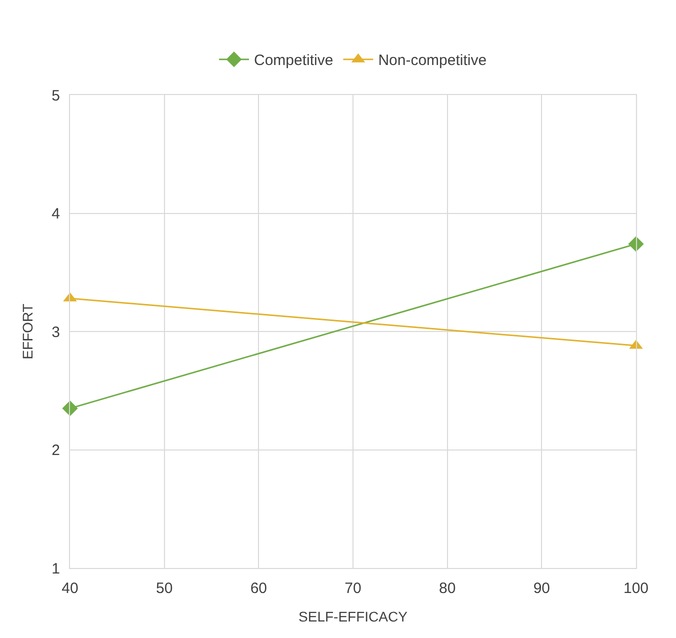 The width and height of the screenshot is (676, 638). What do you see at coordinates (56, 214) in the screenshot?
I see `y-tick-label: 4` at bounding box center [56, 214].